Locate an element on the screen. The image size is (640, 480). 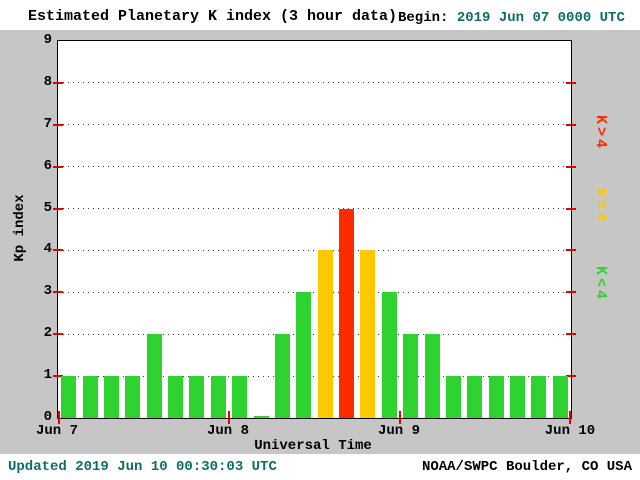
legend-item-K4: K=4 is located at coordinates (600, 206).